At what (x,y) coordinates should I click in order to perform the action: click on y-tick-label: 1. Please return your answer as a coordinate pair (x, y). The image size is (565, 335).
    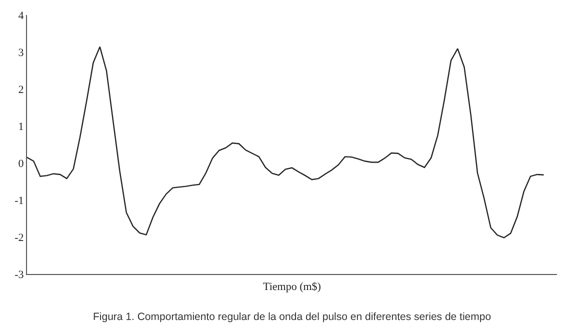
    Looking at the image, I should click on (21, 126).